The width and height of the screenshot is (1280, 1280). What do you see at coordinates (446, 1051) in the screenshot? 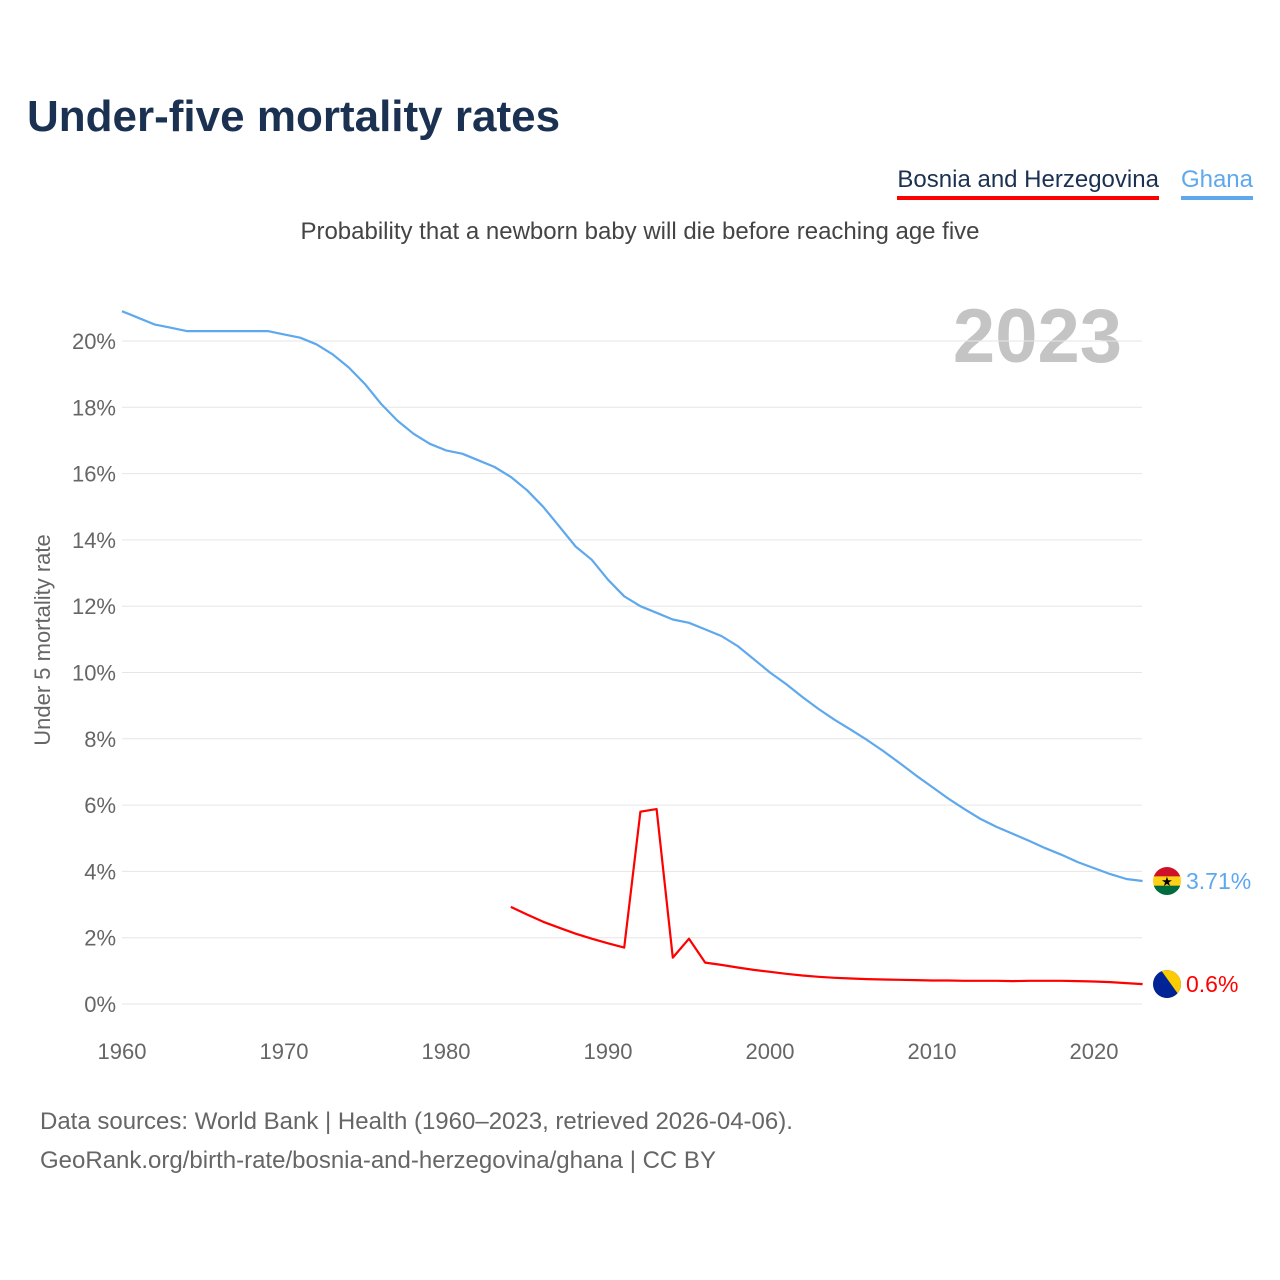
I see `x-tick-label: 1980` at bounding box center [446, 1051].